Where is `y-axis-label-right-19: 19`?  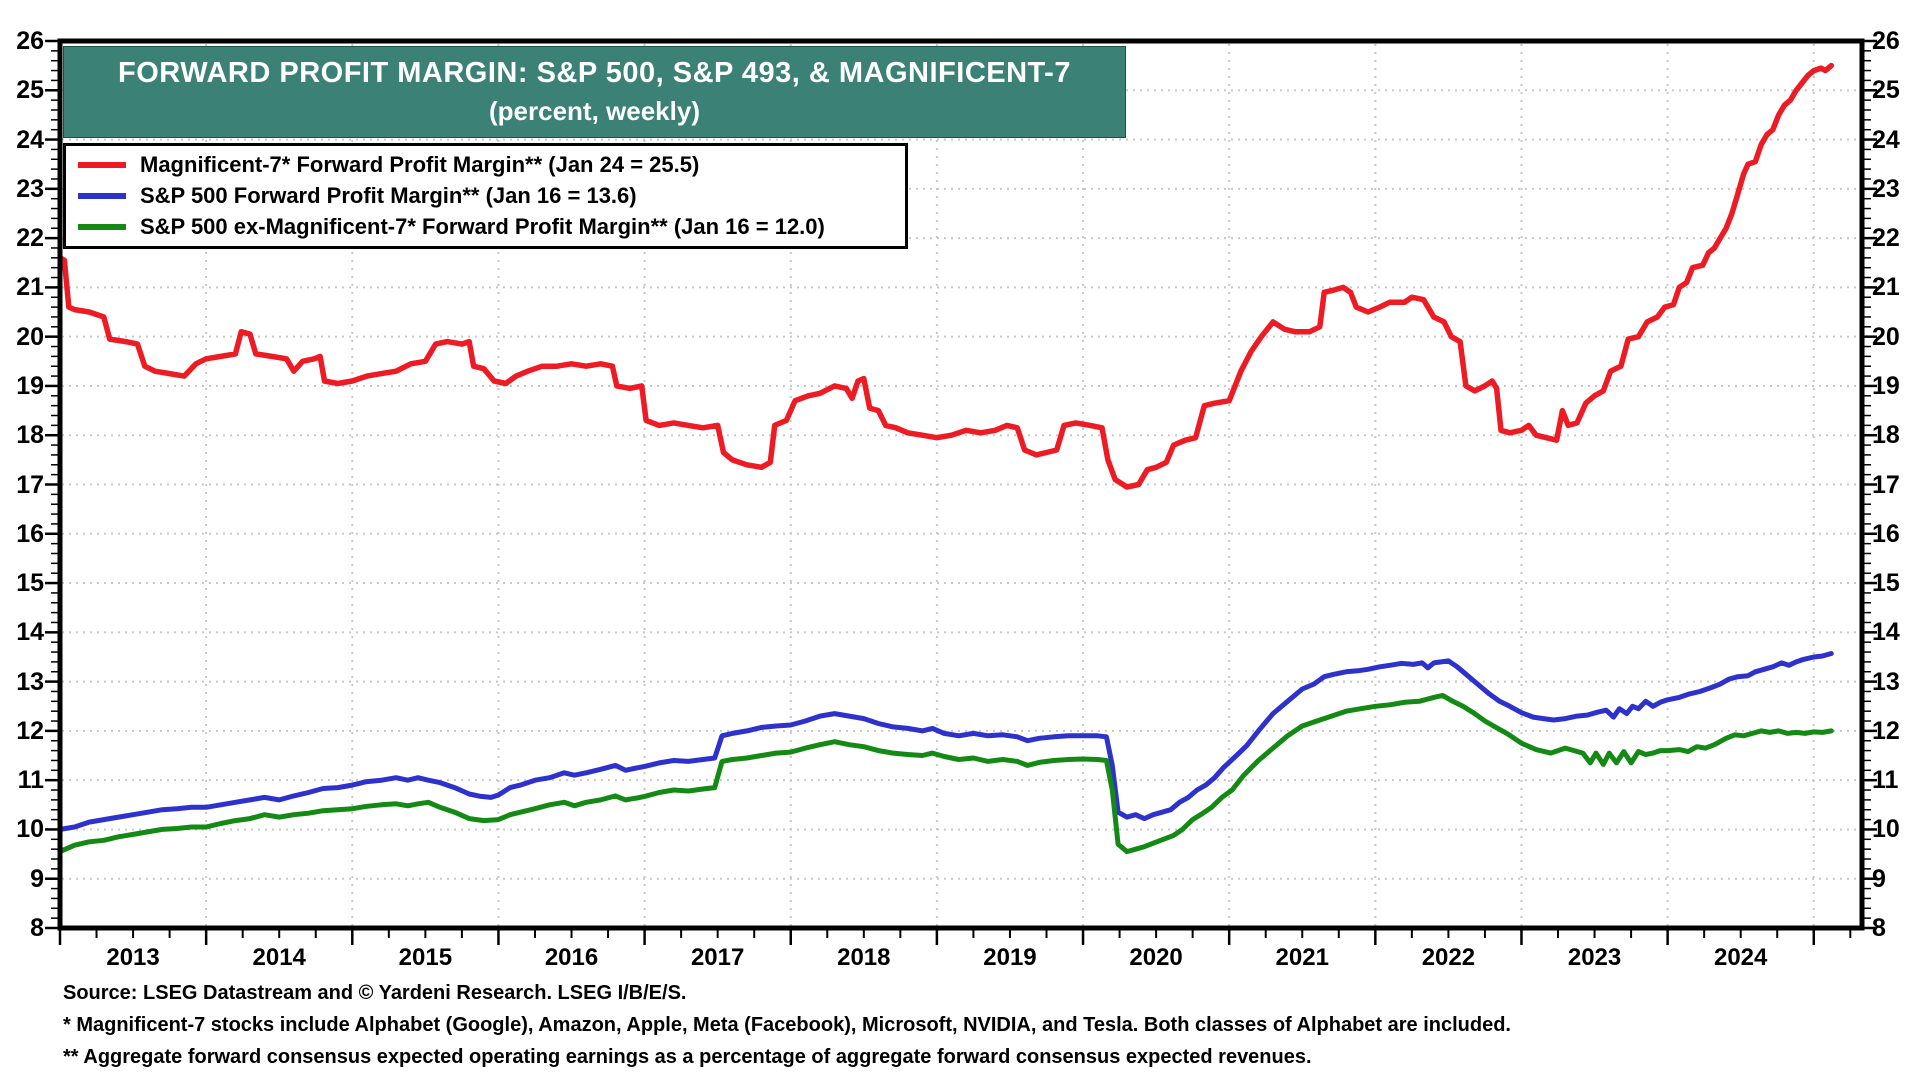 y-axis-label-right-19: 19 is located at coordinates (1886, 385).